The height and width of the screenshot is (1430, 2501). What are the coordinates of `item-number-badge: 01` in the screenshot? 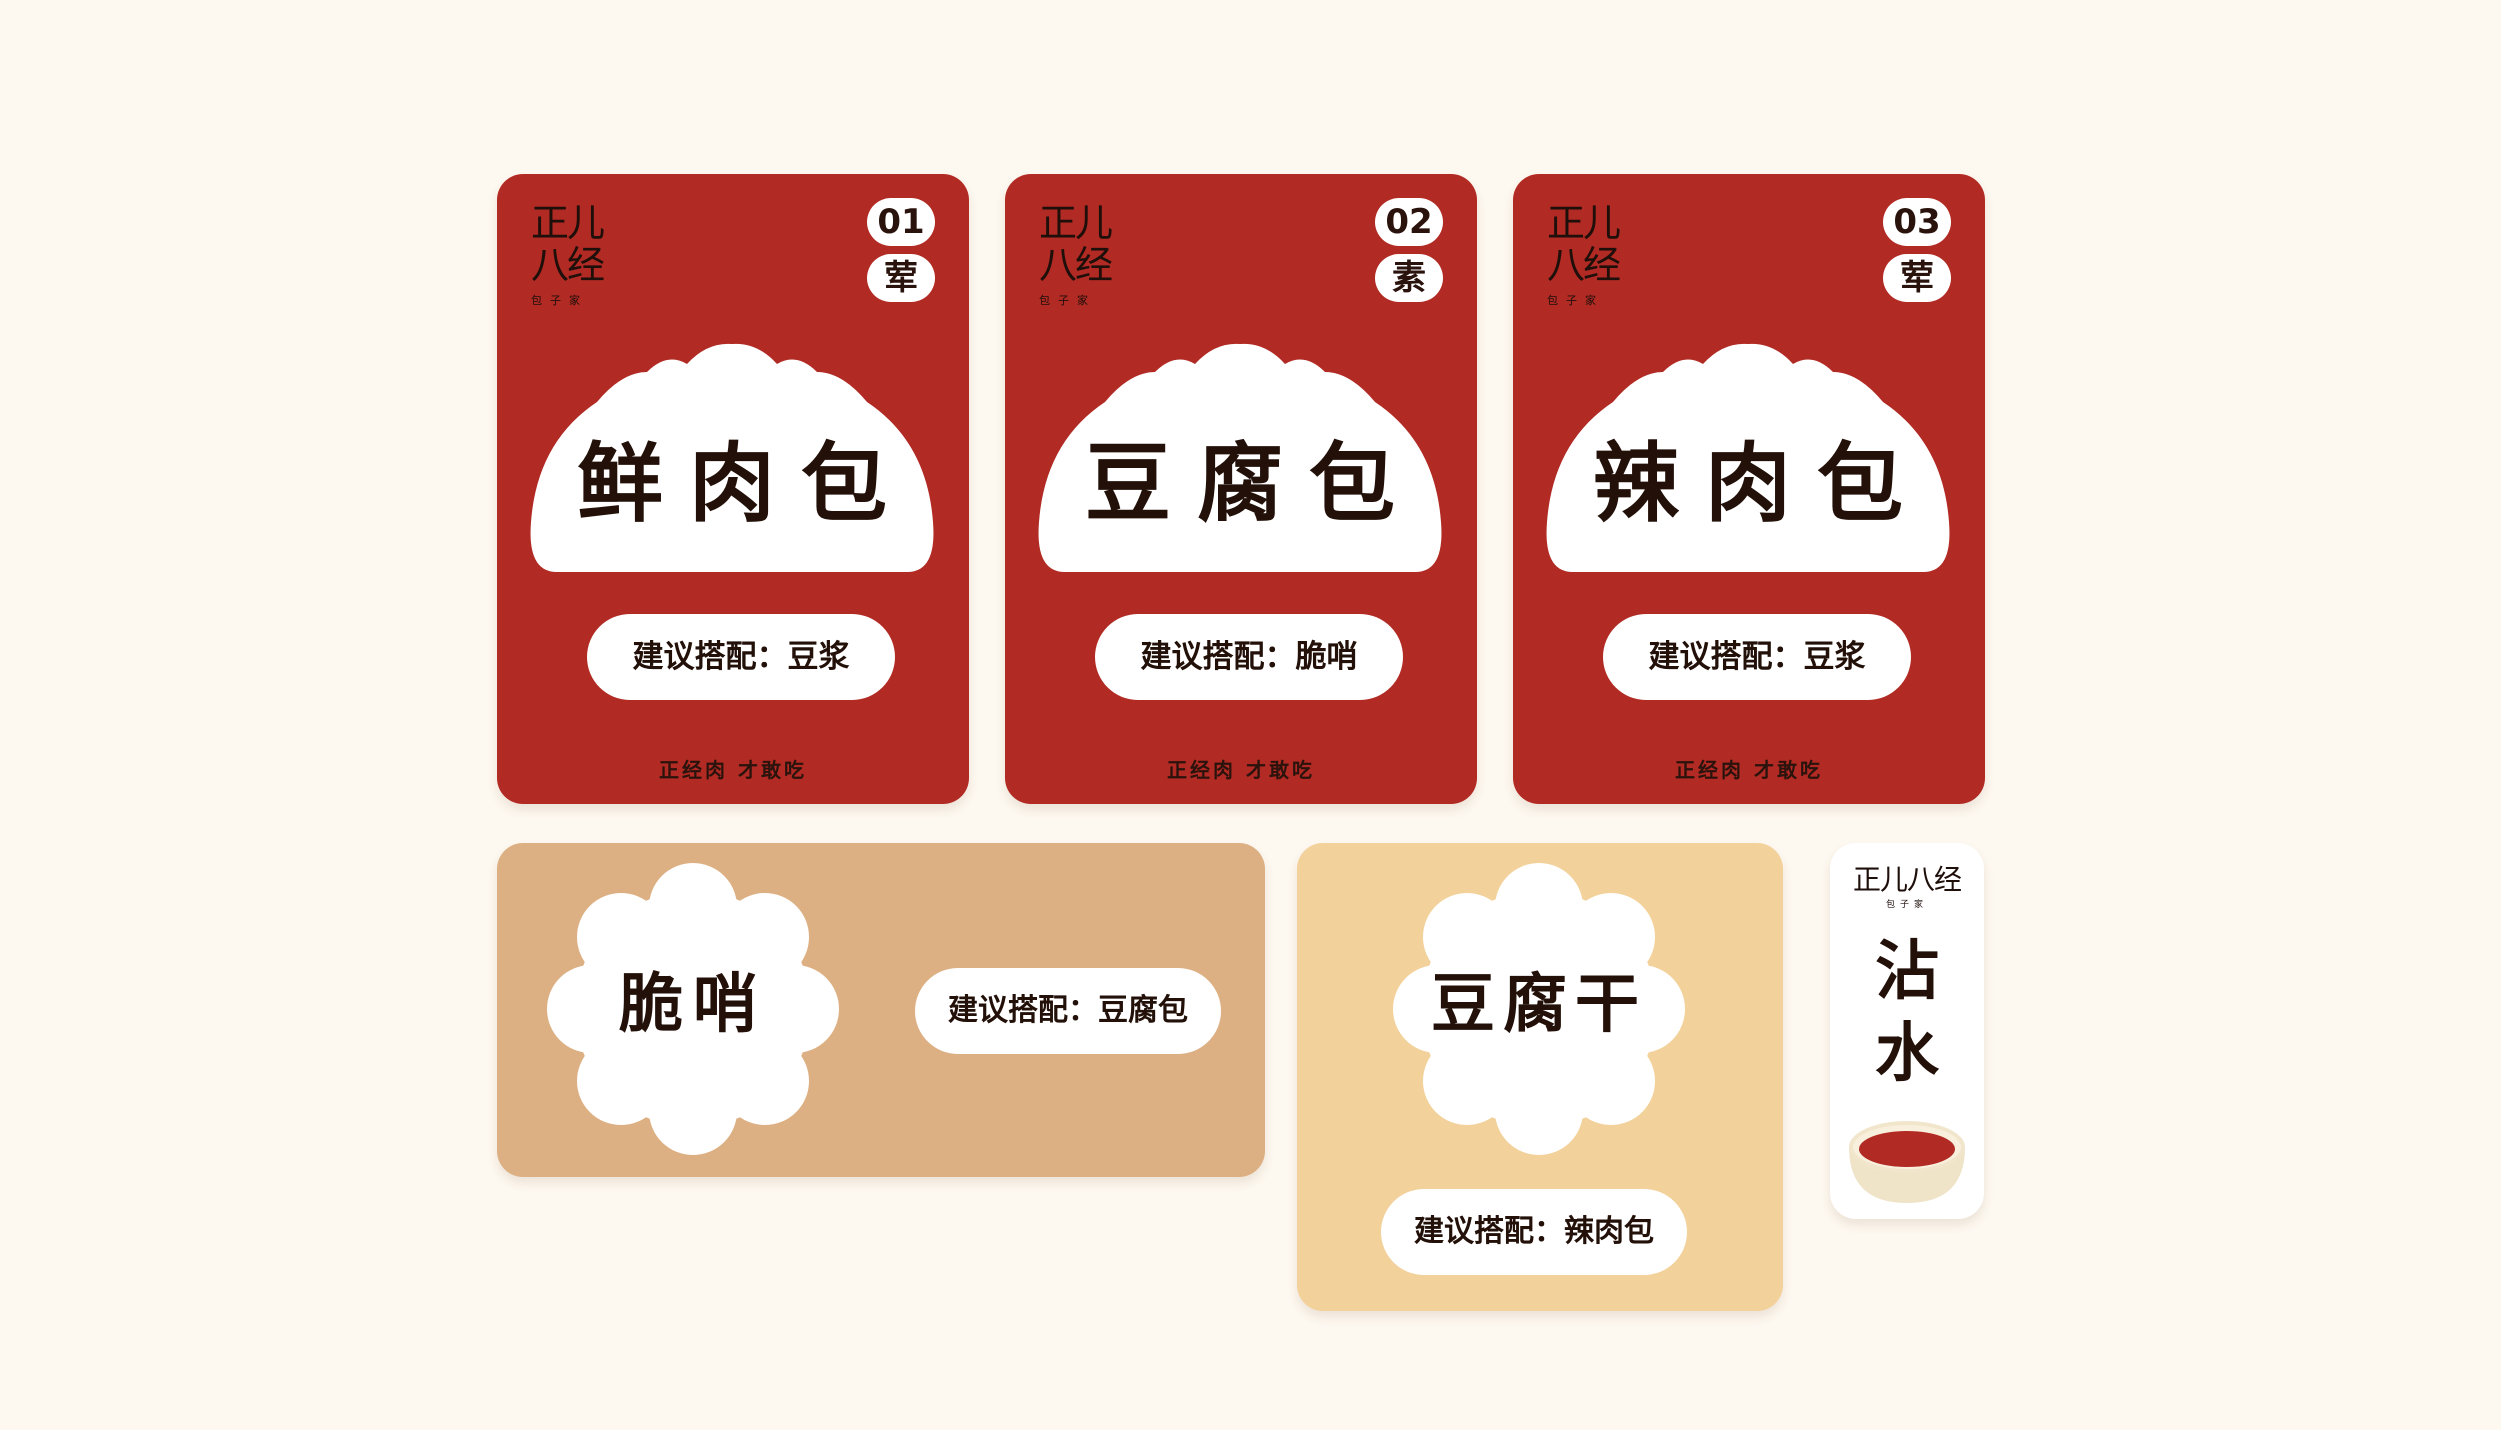 It's located at (901, 222).